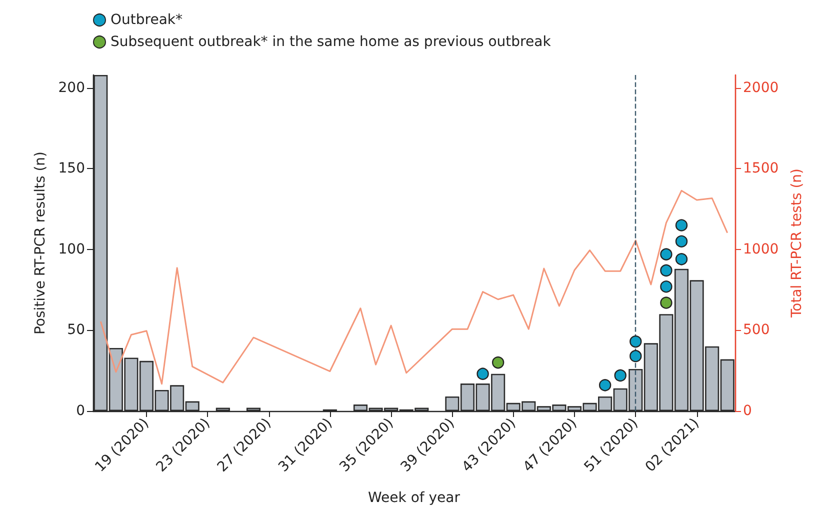 The height and width of the screenshot is (510, 813). I want to click on y2-axis-title: Total RT-PCR tests (n), so click(797, 243).